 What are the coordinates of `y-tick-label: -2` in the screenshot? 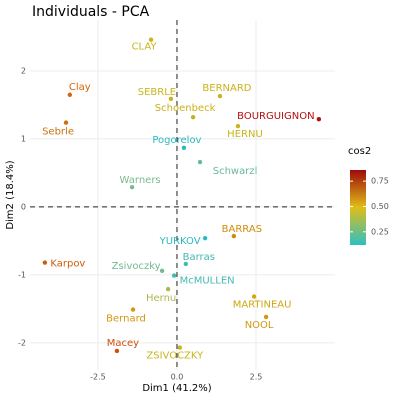 It's located at (22, 342).